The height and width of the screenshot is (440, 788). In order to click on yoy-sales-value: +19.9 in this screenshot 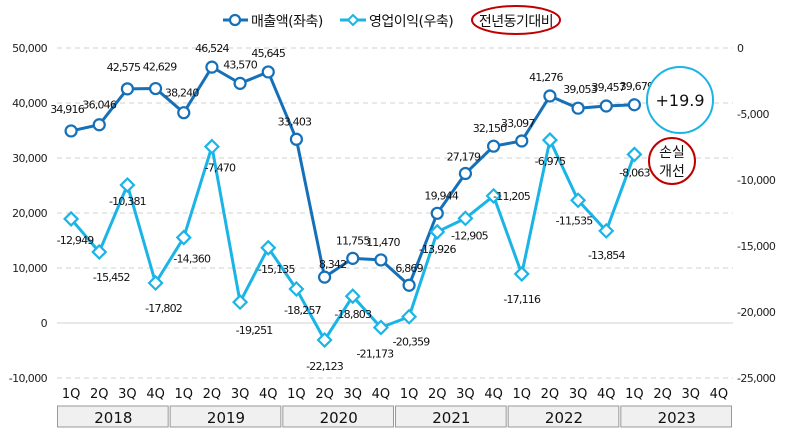, I will do `click(679, 100)`.